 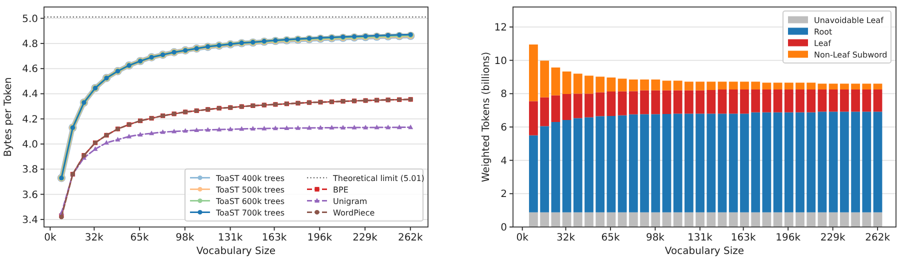 I want to click on x-axis-title: Vocabulary Size, so click(x=236, y=251).